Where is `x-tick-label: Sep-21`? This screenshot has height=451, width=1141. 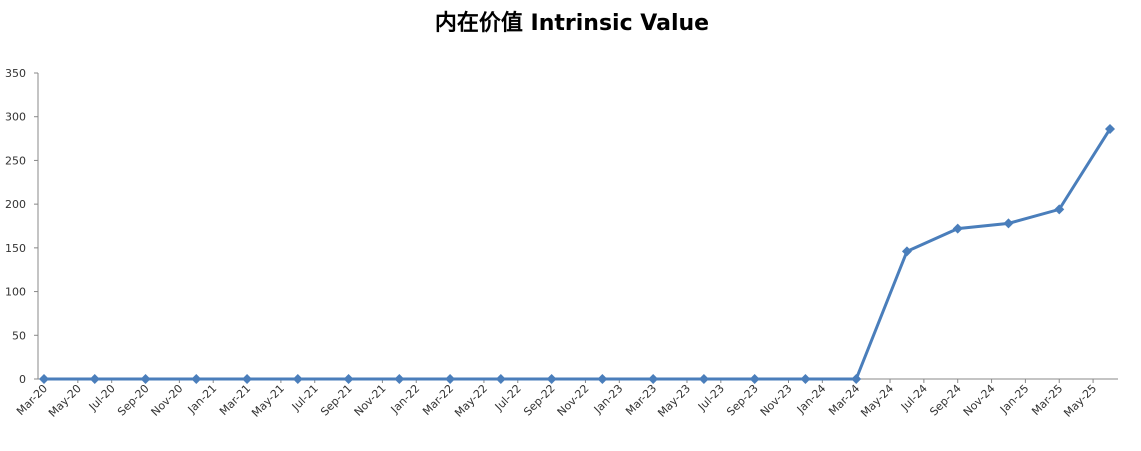 x-tick-label: Sep-21 is located at coordinates (336, 400).